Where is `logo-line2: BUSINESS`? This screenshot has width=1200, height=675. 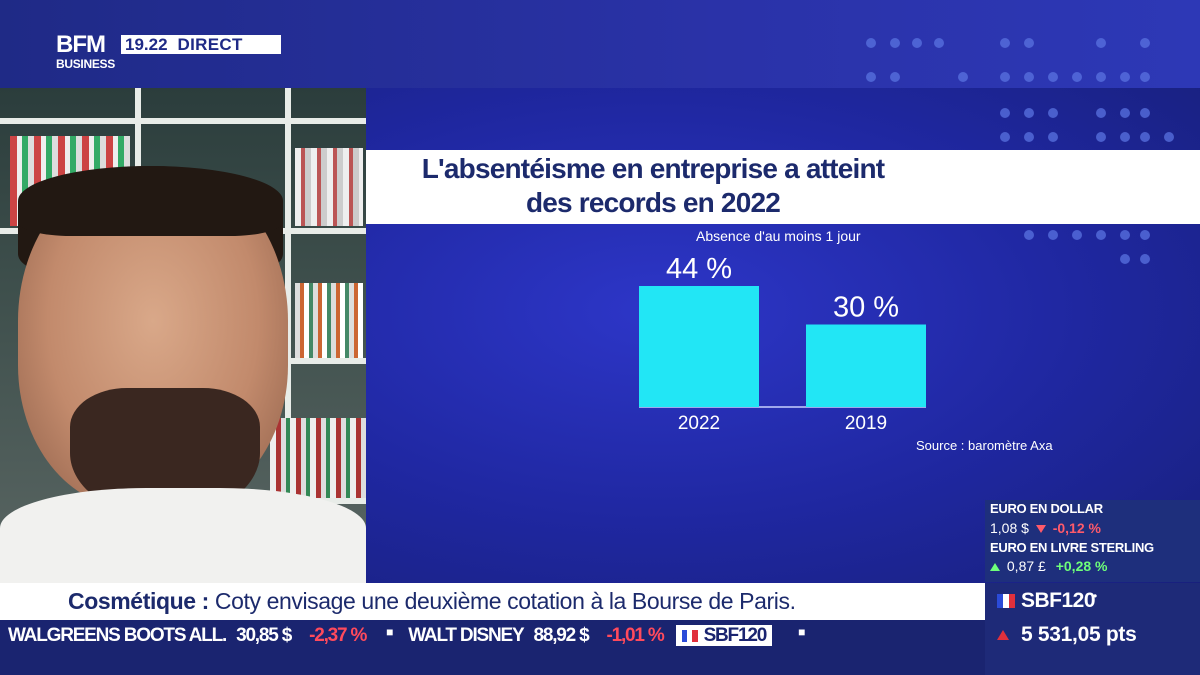 logo-line2: BUSINESS is located at coordinates (85, 64).